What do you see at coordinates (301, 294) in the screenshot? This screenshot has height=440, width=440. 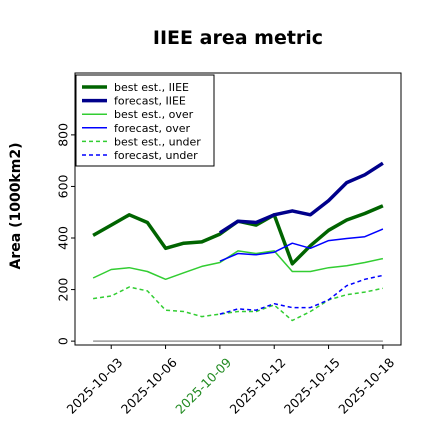 I see `series-line-forecast-under` at bounding box center [301, 294].